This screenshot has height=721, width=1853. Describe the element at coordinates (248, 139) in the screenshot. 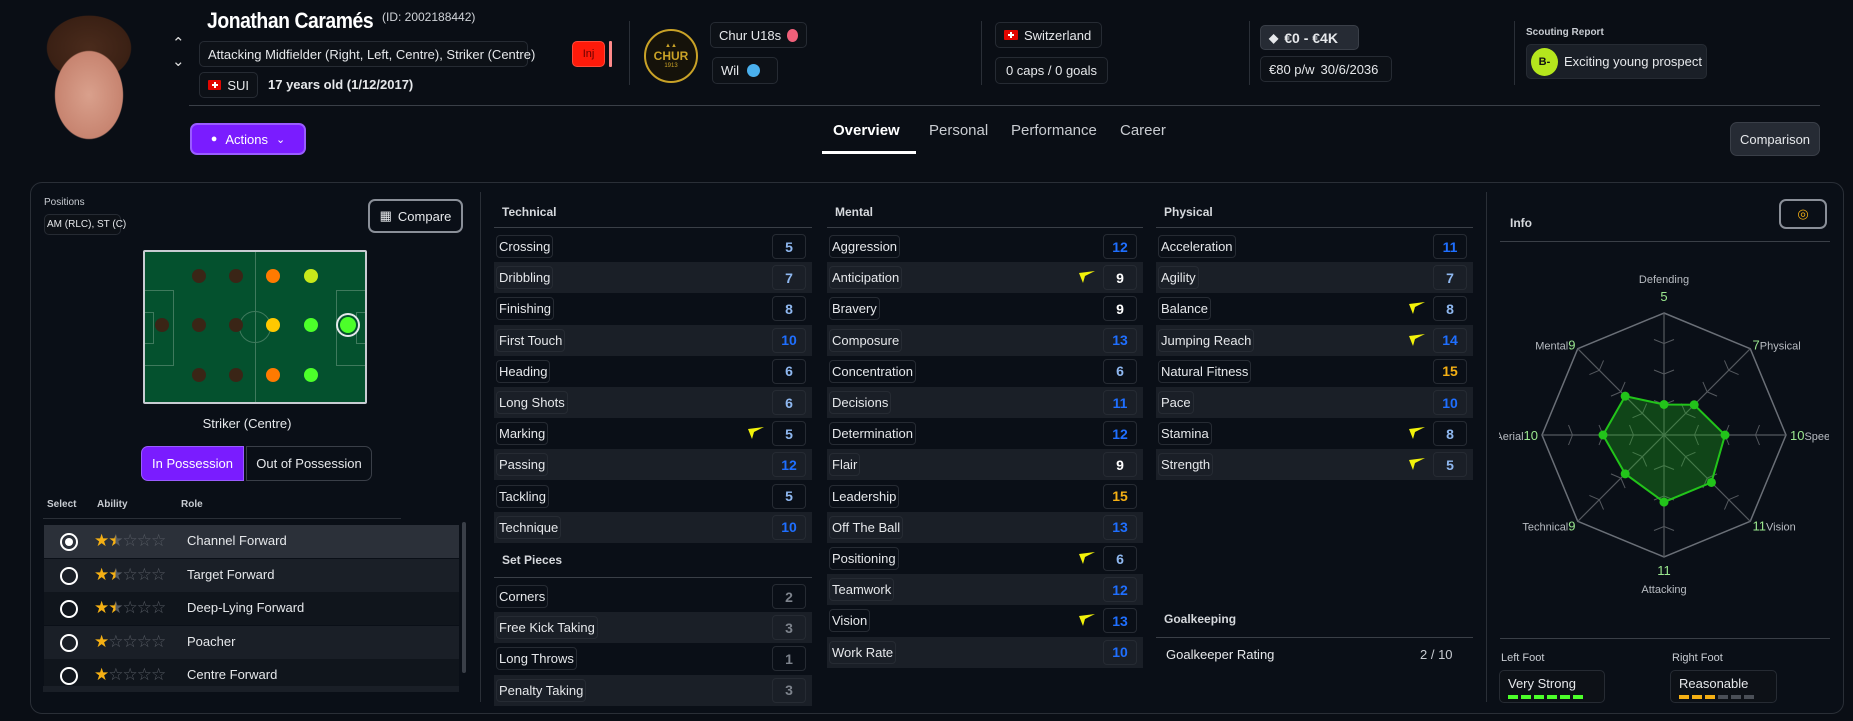

I see `actions-button: ● Actions ⌄` at that location.